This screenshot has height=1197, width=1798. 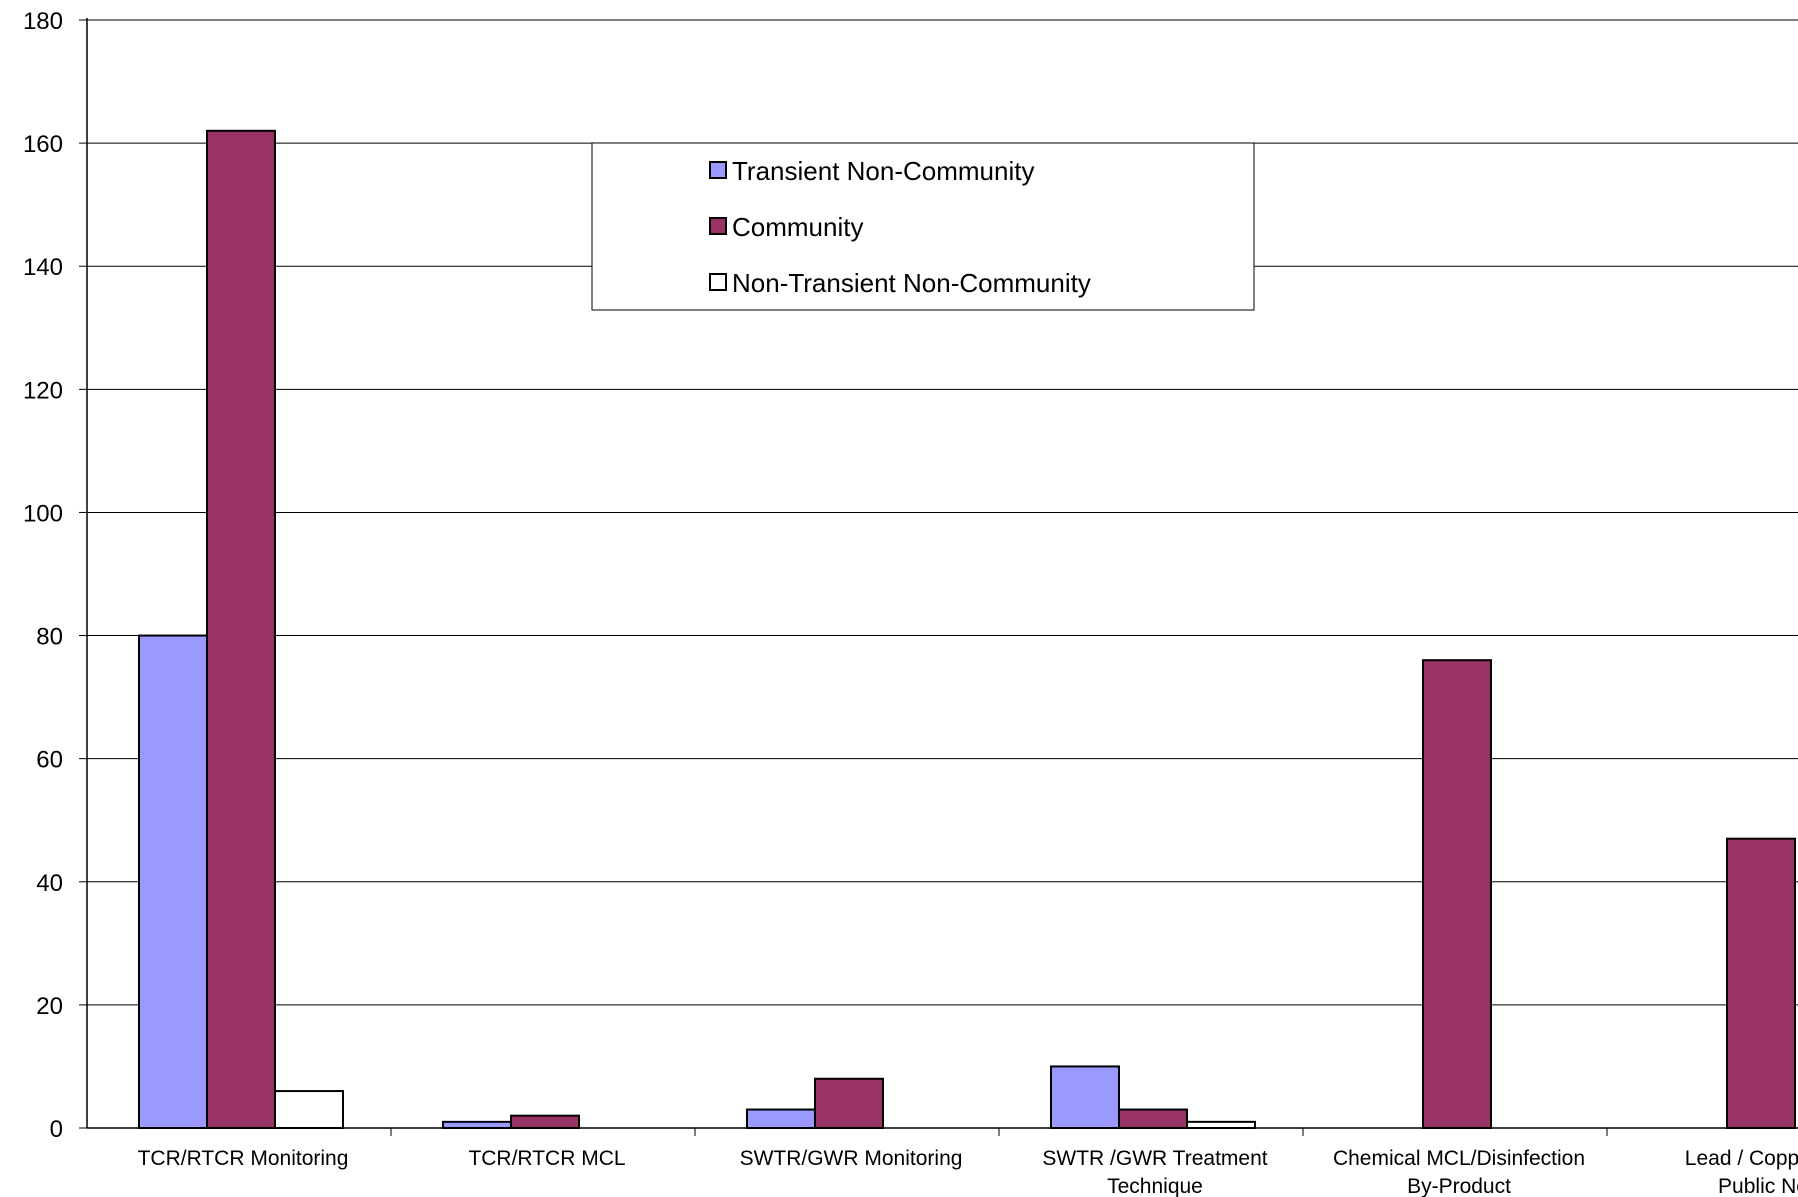 I want to click on y-tick-label: 80, so click(x=49, y=637).